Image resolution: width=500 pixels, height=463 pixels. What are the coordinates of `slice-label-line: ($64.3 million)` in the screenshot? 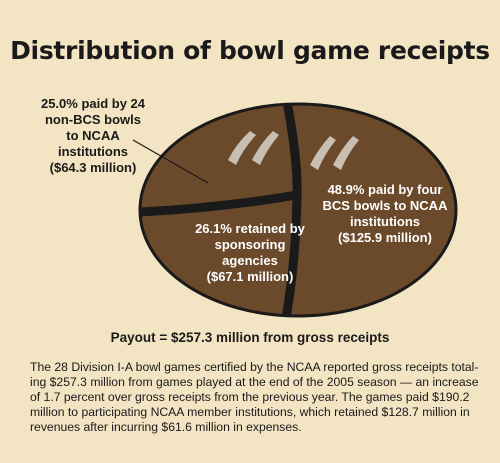 It's located at (93, 167).